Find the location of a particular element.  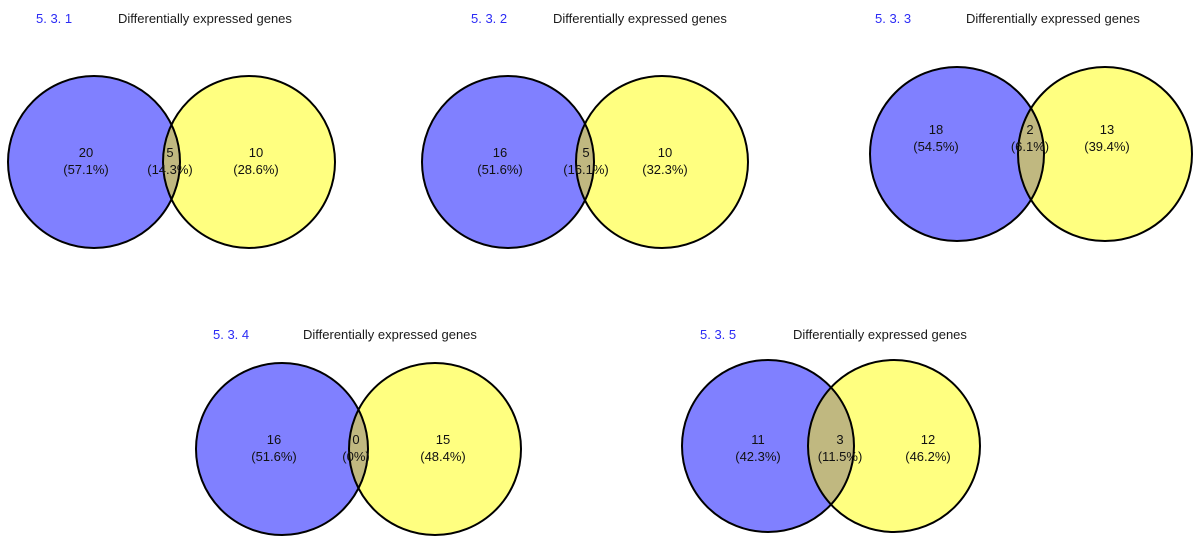

overlap-count: 2 is located at coordinates (1029, 129).